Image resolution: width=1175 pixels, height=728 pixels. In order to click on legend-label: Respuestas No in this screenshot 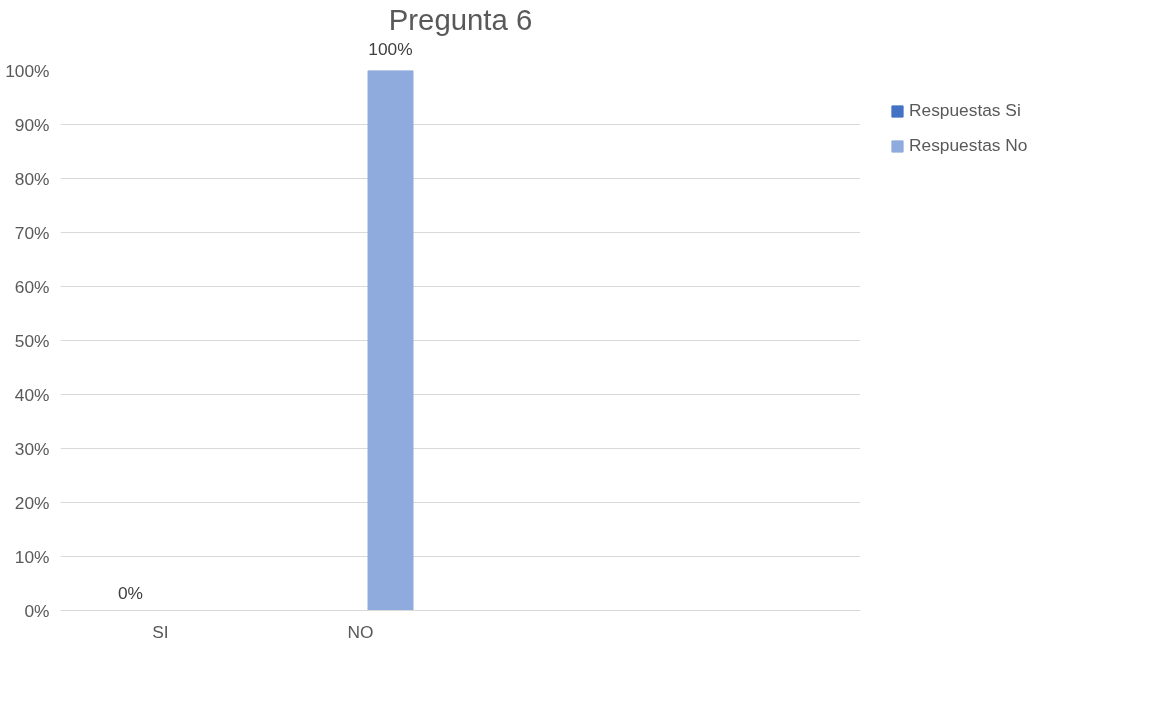, I will do `click(968, 145)`.